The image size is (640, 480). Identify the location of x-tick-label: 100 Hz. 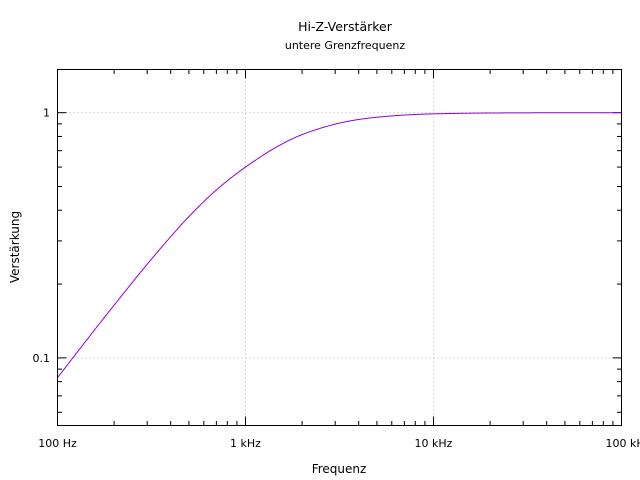
(57, 443).